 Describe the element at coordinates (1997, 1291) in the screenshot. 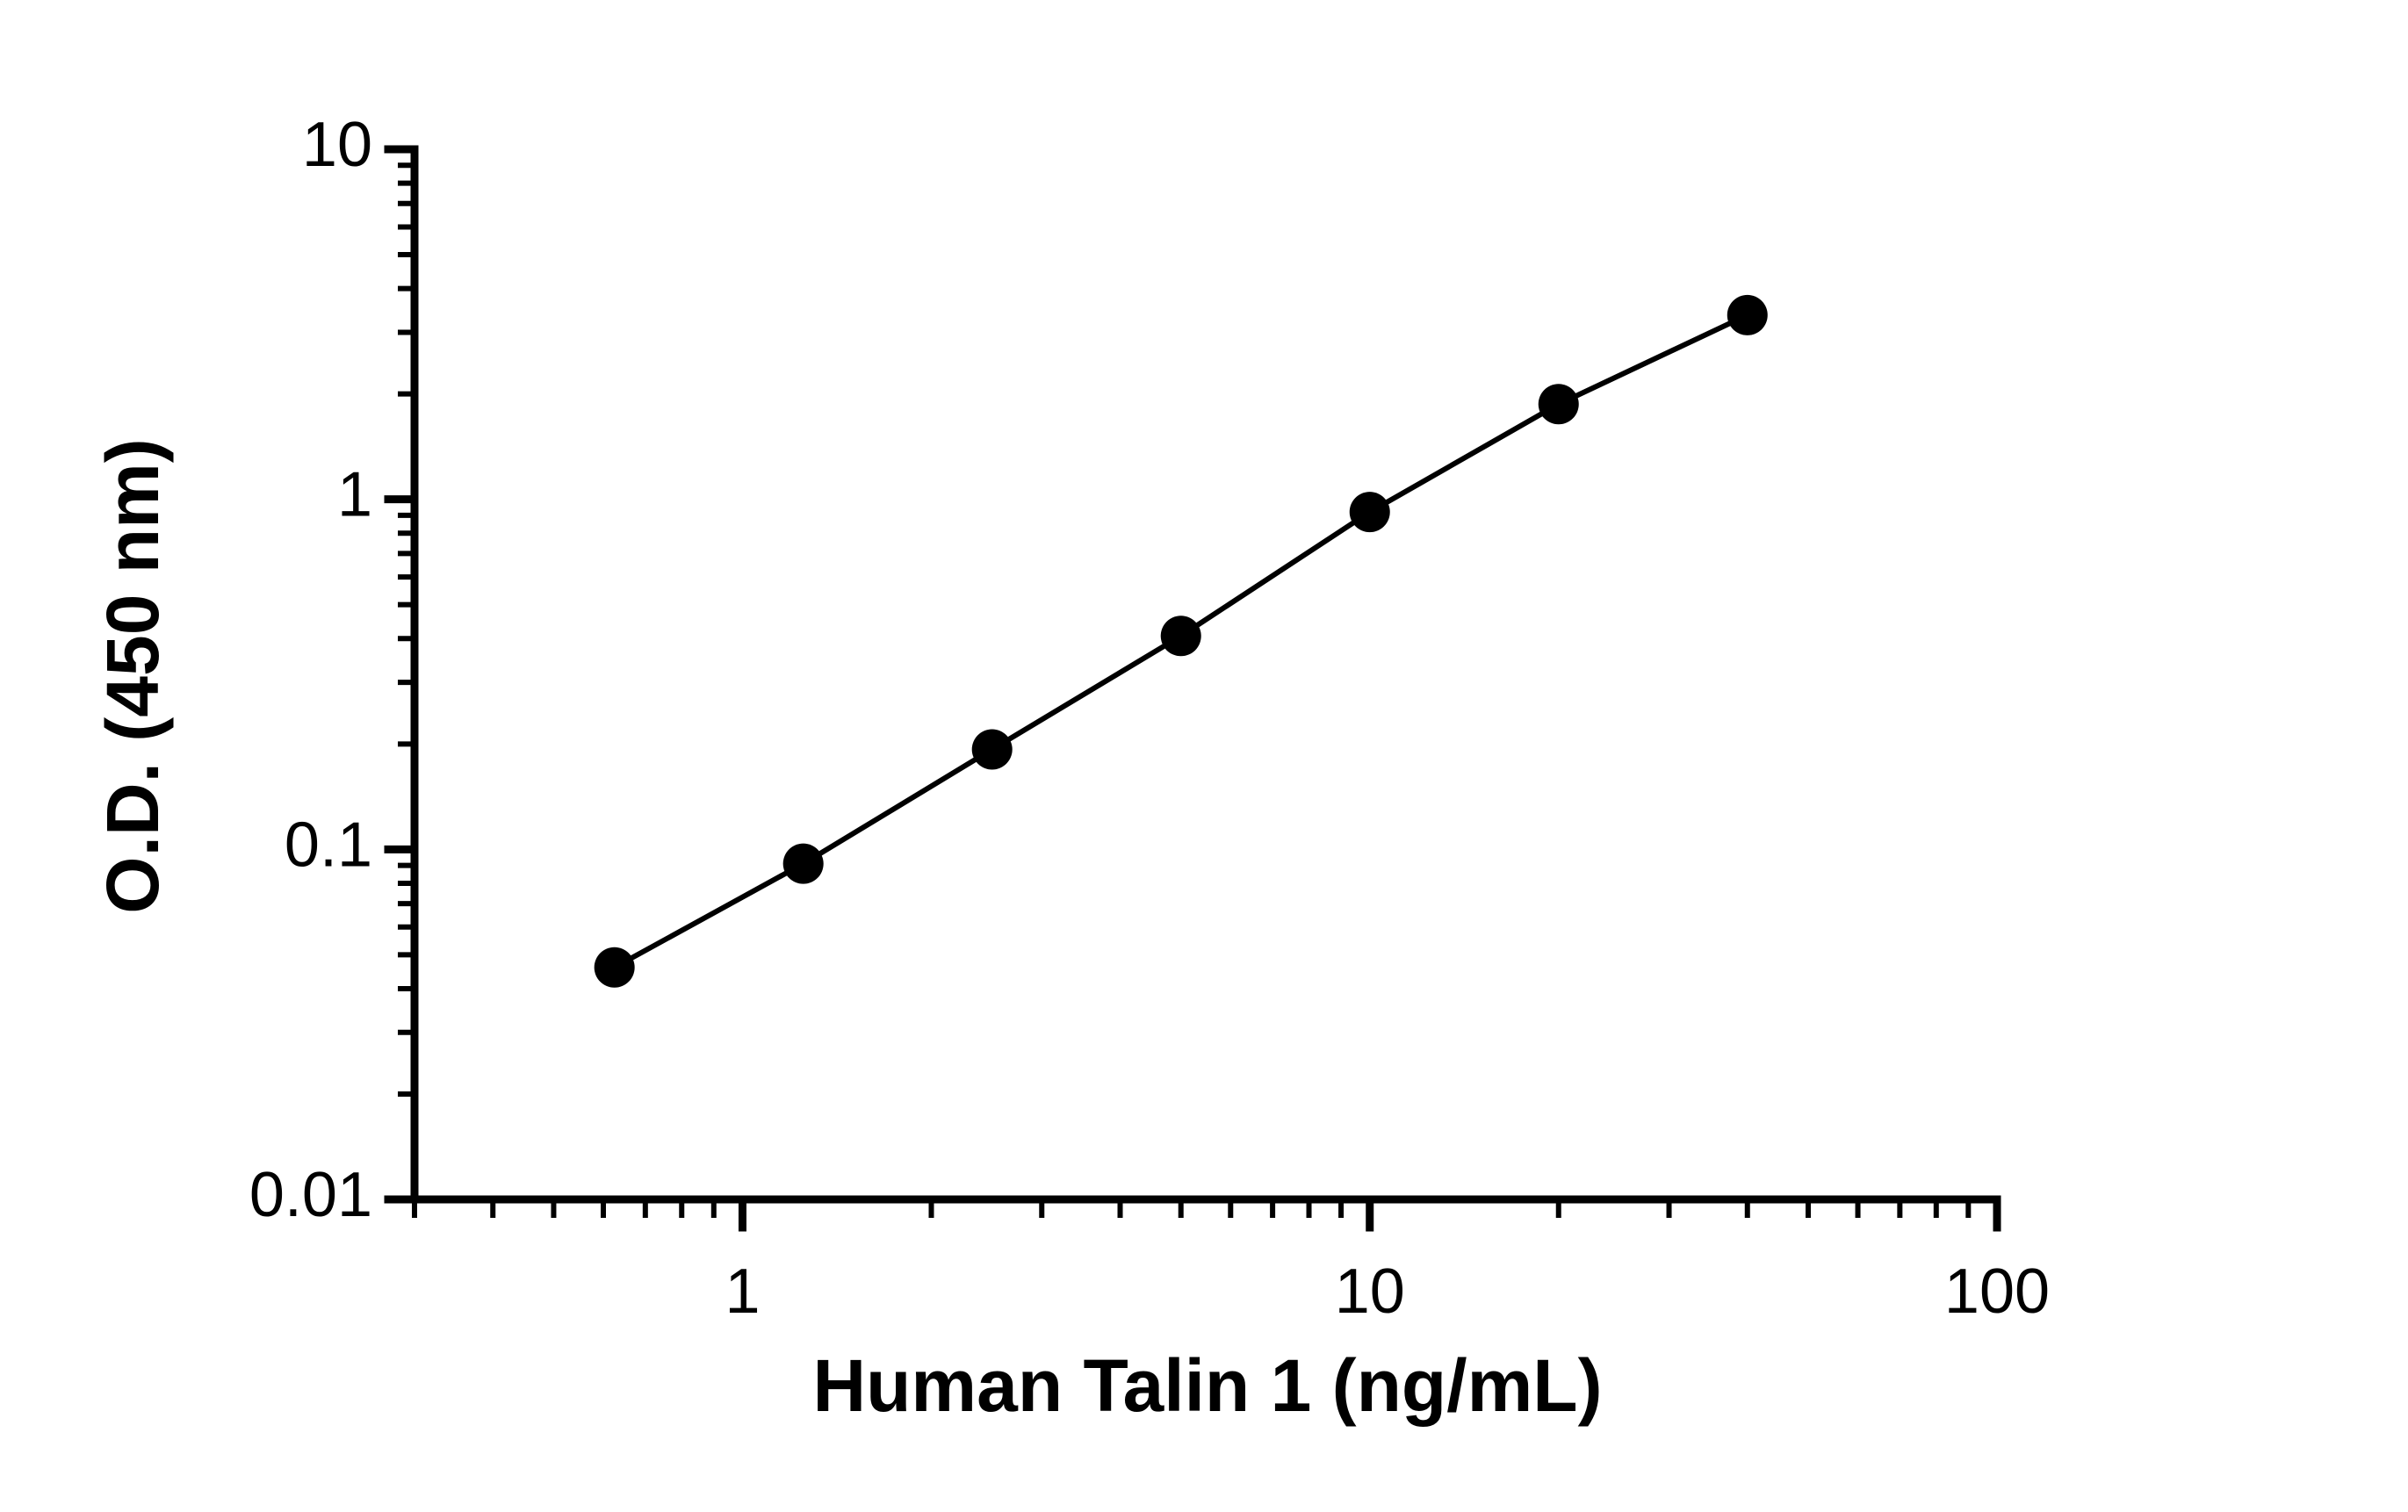

I see `x-tick-label: 100` at that location.